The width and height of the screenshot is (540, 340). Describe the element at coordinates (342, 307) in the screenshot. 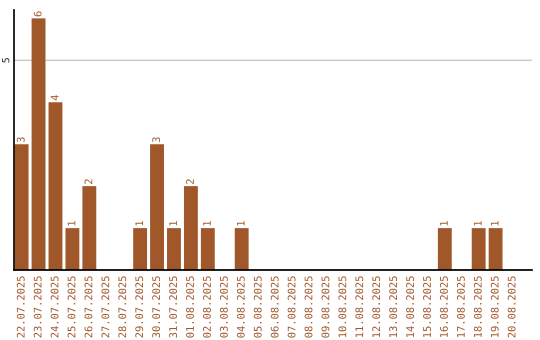

I see `x-tick-label: 10.08.2025` at that location.